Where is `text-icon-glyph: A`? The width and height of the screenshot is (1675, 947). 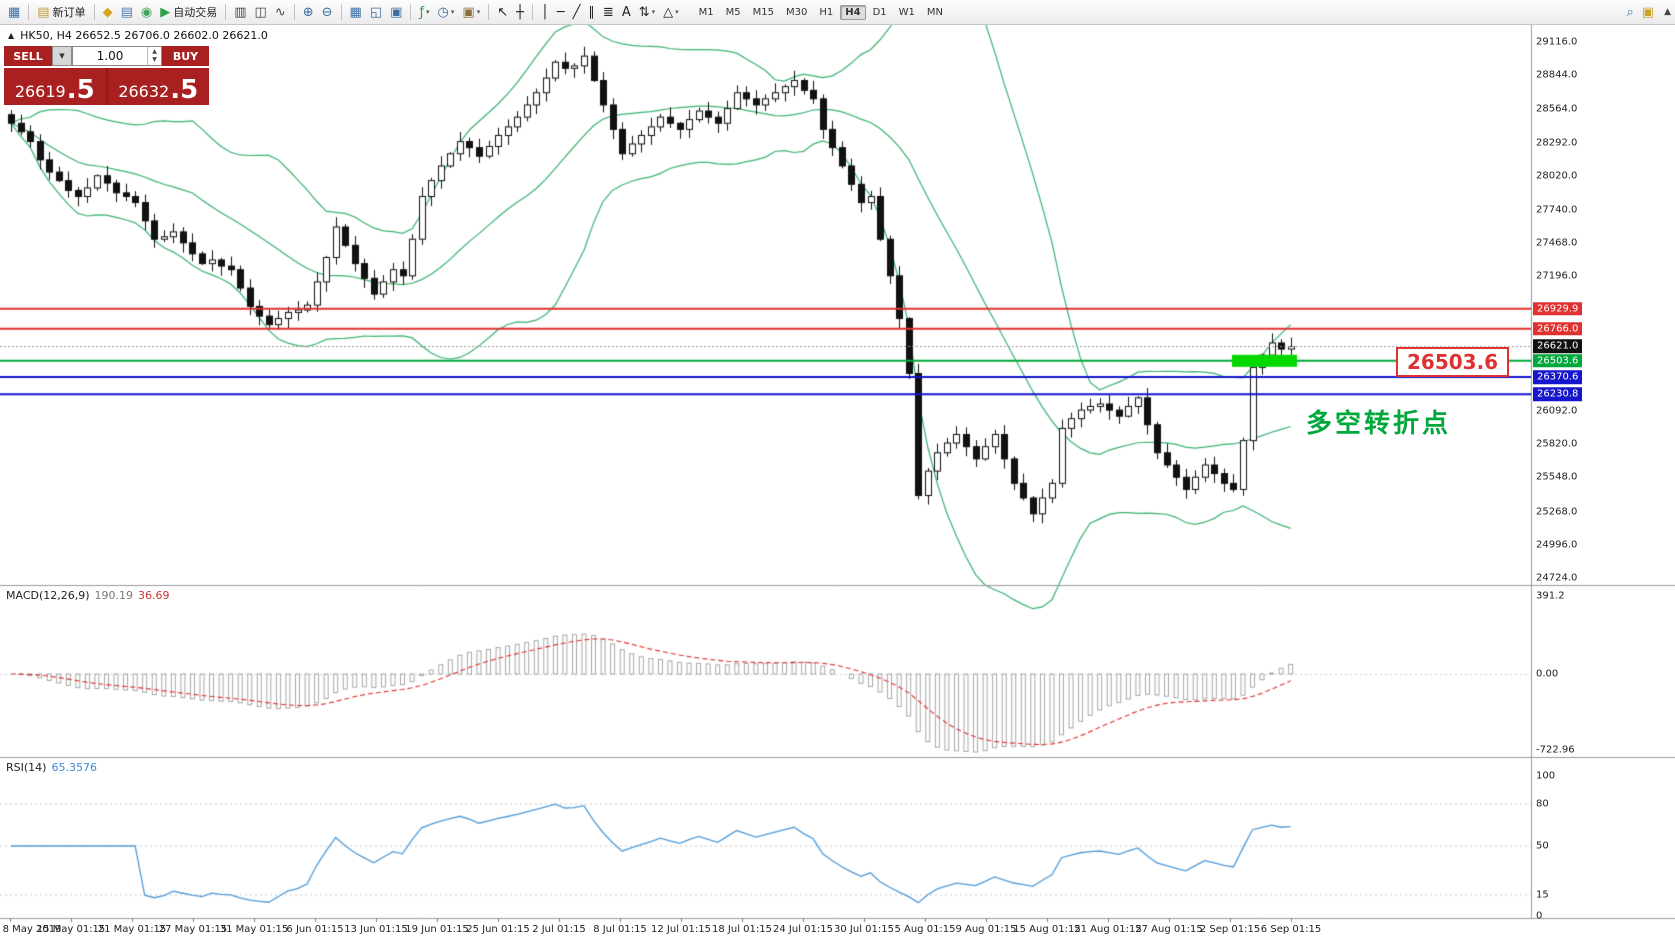
text-icon-glyph: A is located at coordinates (626, 12).